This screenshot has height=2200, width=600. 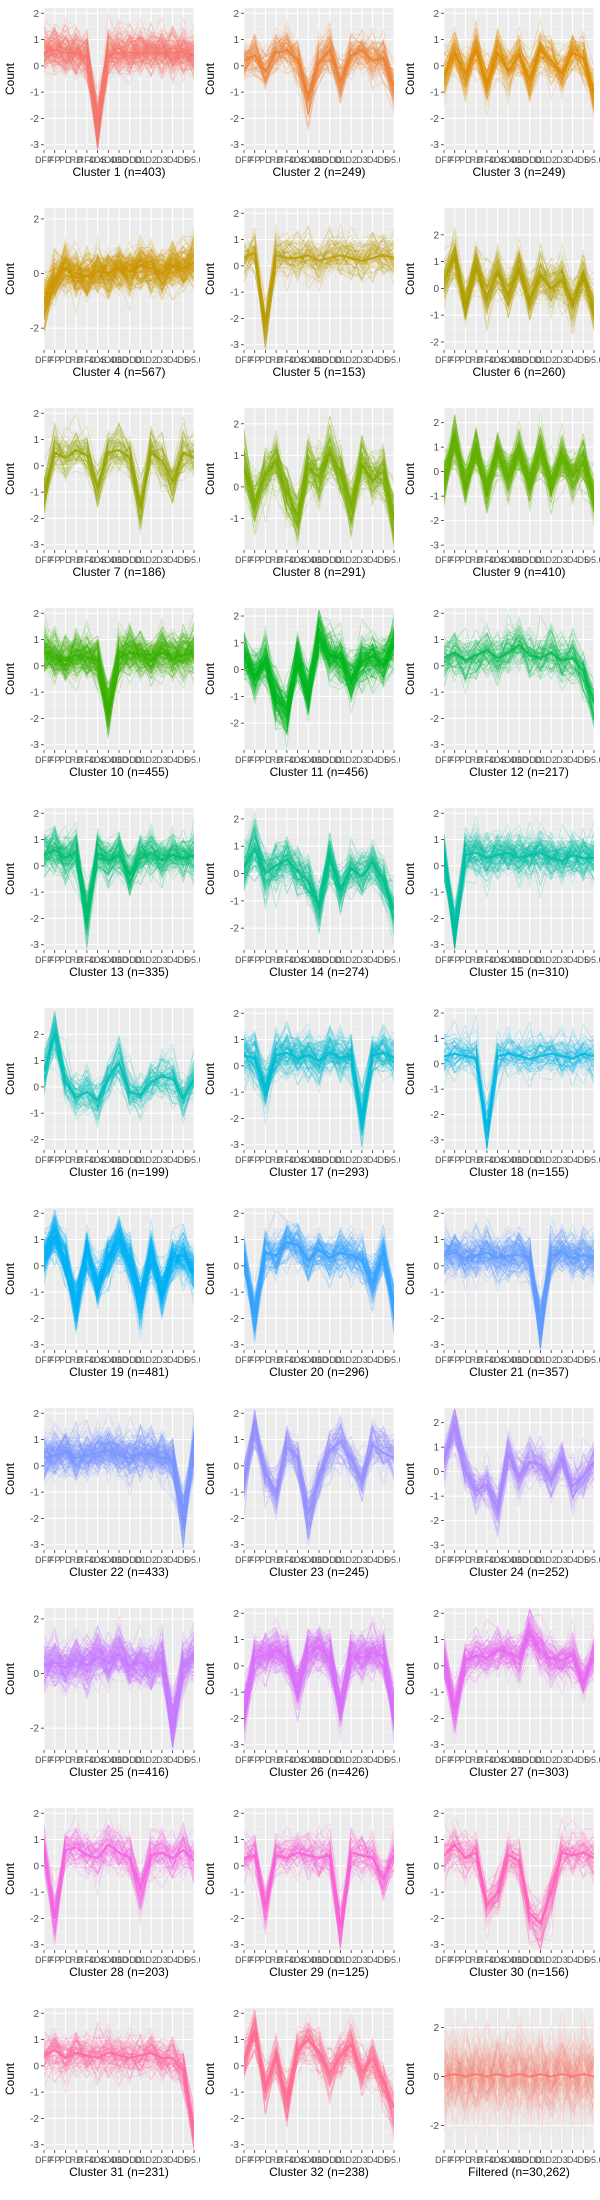 I want to click on y-axis-title: Count, so click(x=410, y=878).